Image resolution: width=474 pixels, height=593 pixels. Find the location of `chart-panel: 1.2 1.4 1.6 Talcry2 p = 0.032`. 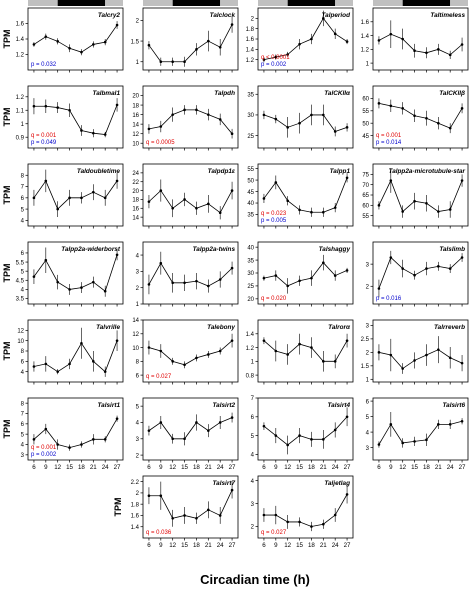

chart-panel: 1.2 1.4 1.6 Talcry2 p = 0.032 is located at coordinates (70, 40).